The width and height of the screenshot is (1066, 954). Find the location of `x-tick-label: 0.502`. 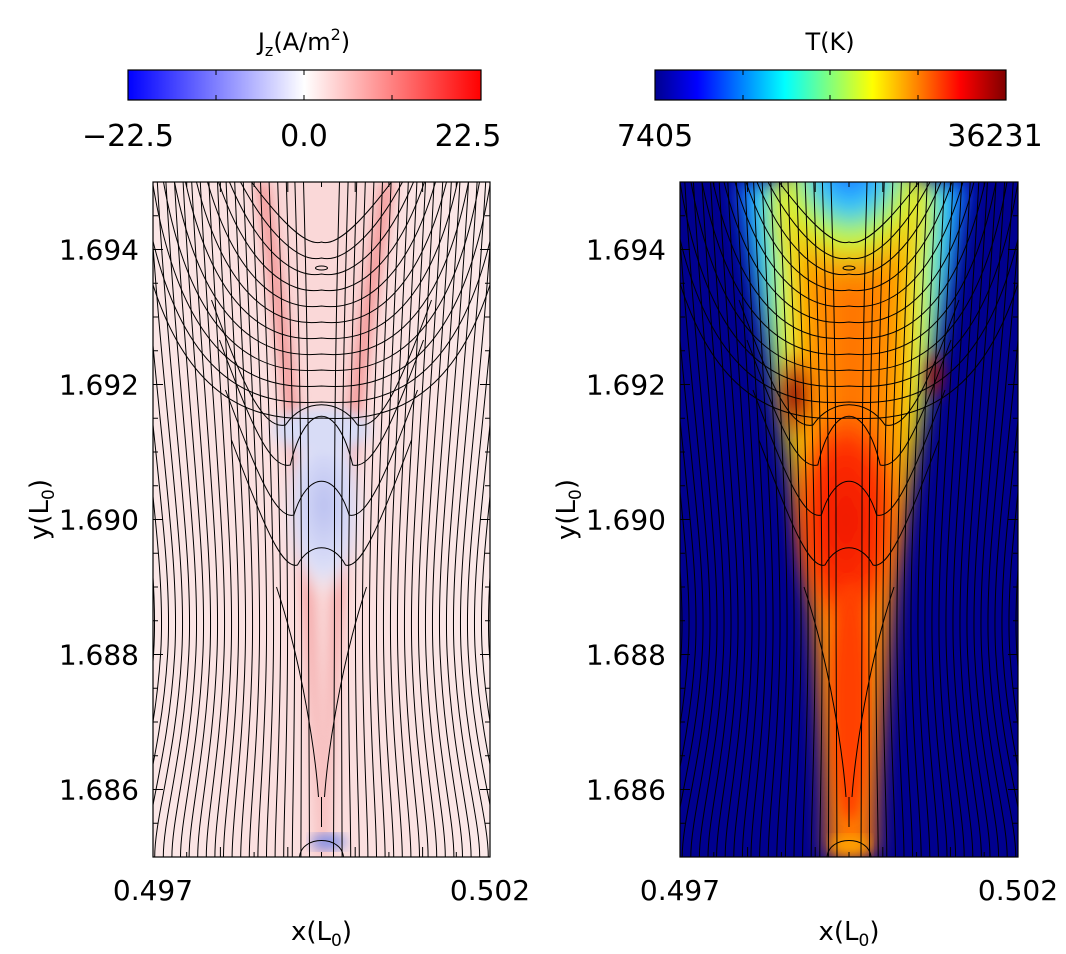

x-tick-label: 0.502 is located at coordinates (490, 890).